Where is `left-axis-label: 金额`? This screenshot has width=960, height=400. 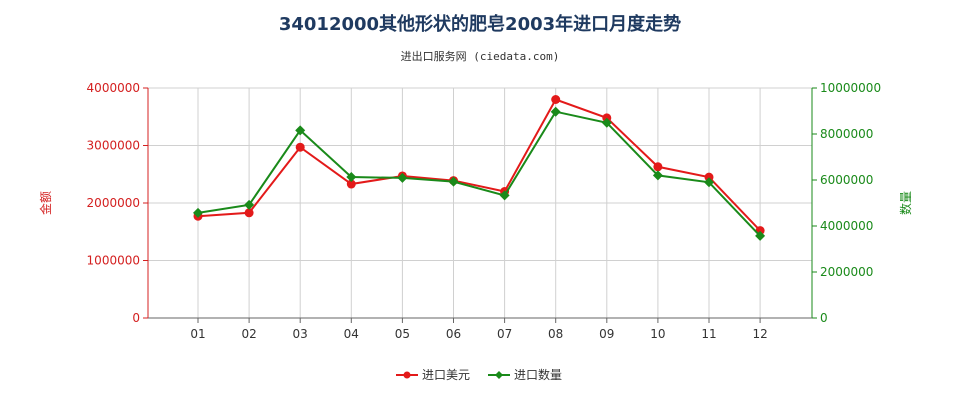 left-axis-label: 金额 is located at coordinates (45, 203).